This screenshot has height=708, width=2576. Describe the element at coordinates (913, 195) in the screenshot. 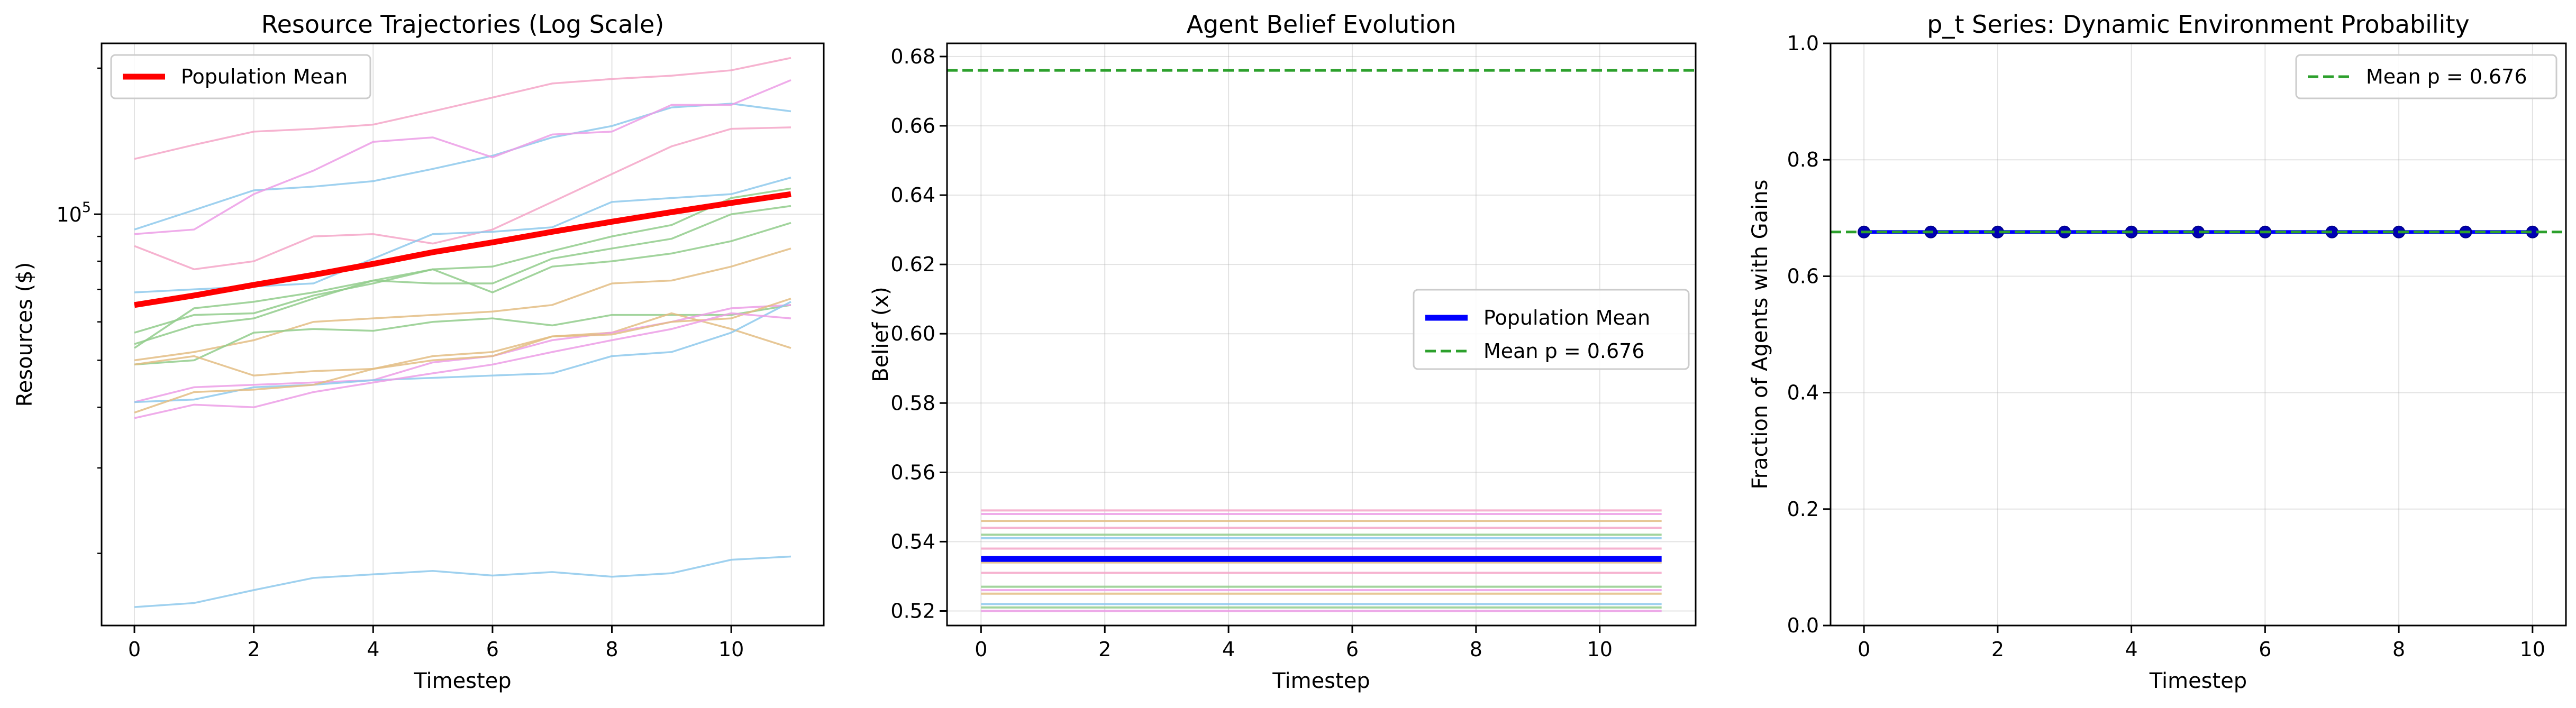

I see `y-tick-label: 0.64` at that location.